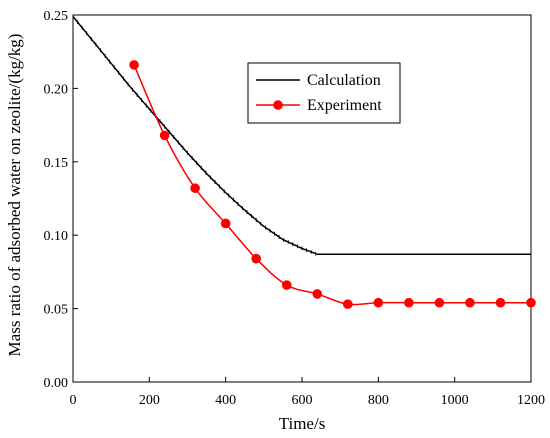  What do you see at coordinates (56, 236) in the screenshot?
I see `y-tick-label: 0.10` at bounding box center [56, 236].